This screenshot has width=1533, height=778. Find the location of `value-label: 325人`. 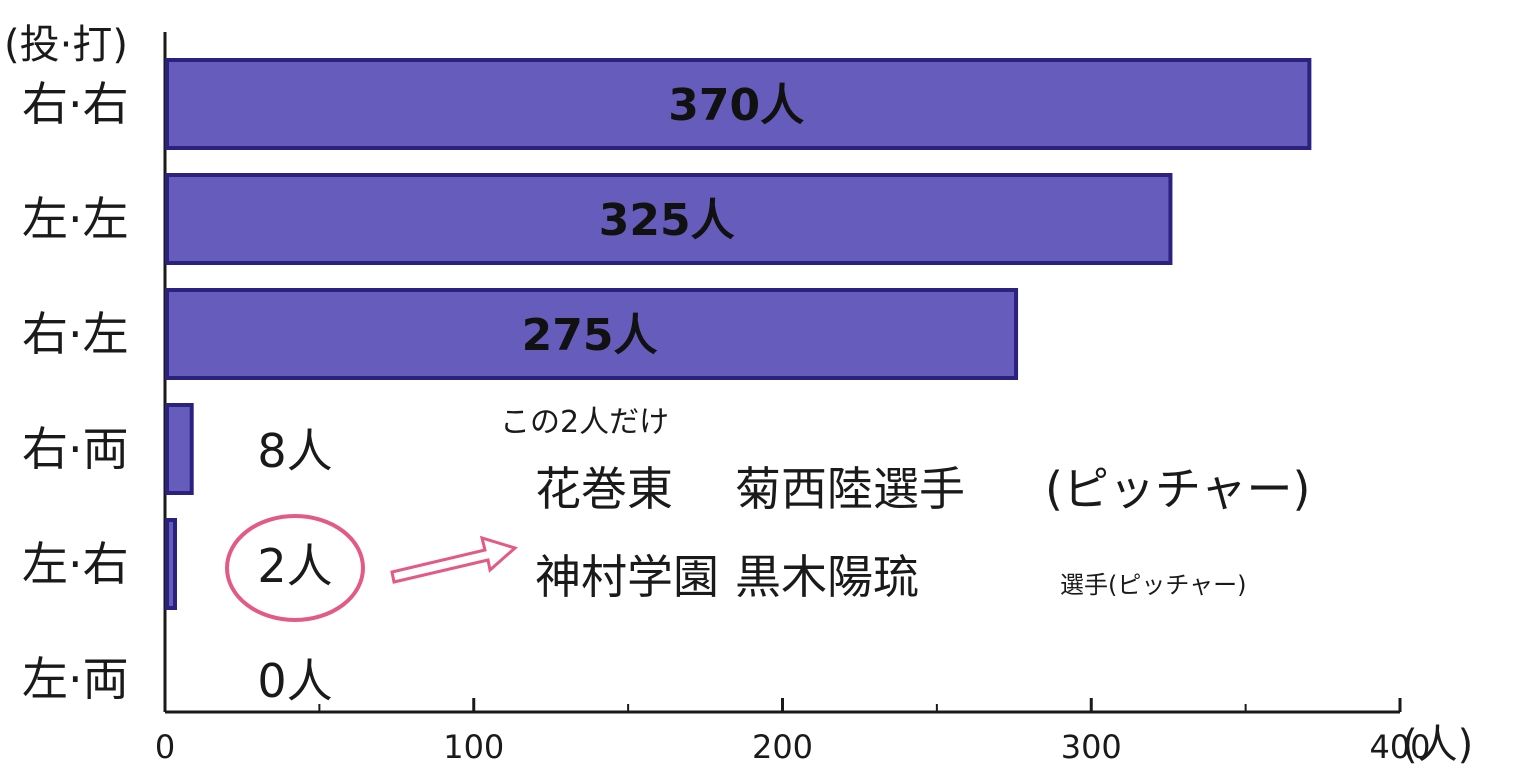

value-label: 325人 is located at coordinates (667, 220).